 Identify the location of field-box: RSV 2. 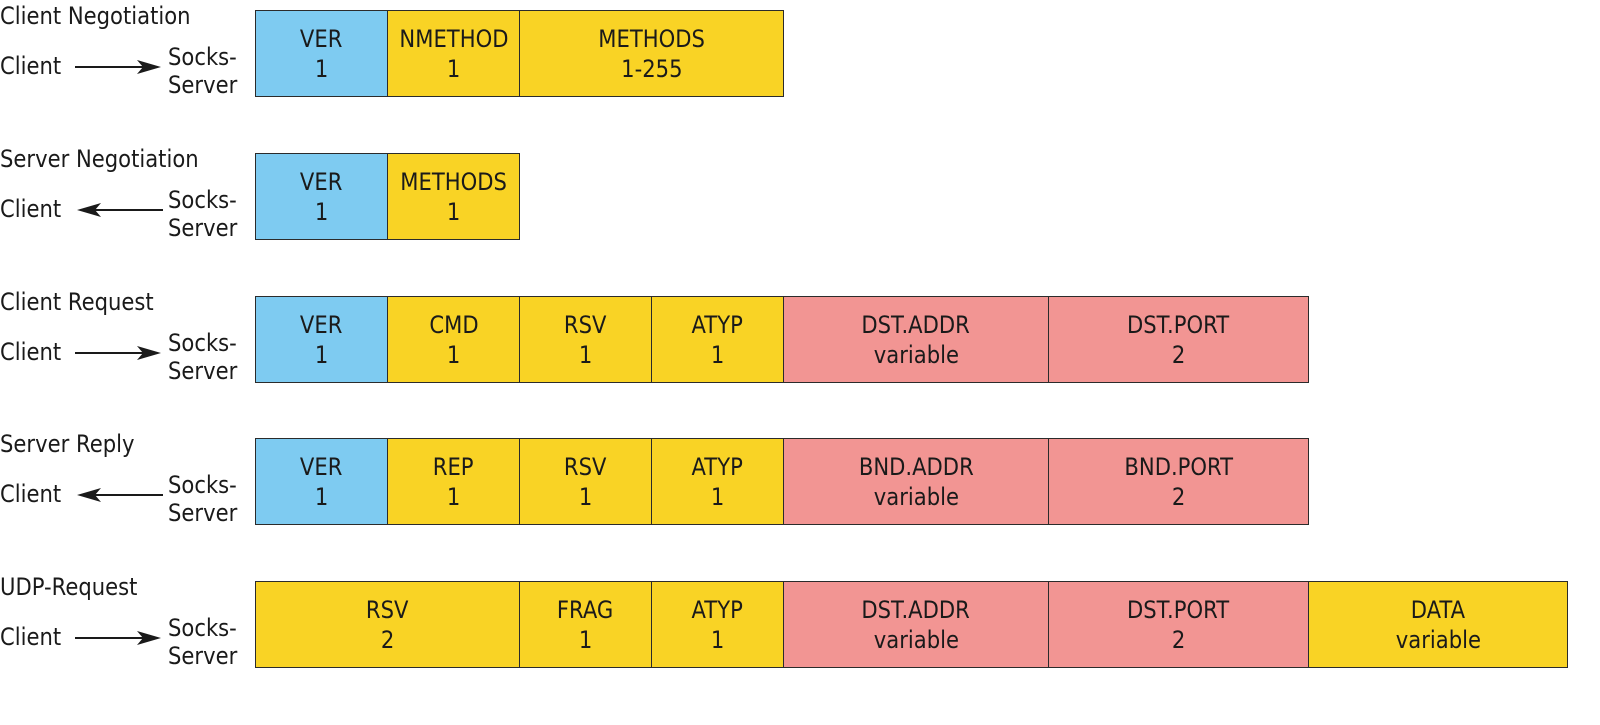
(387, 624).